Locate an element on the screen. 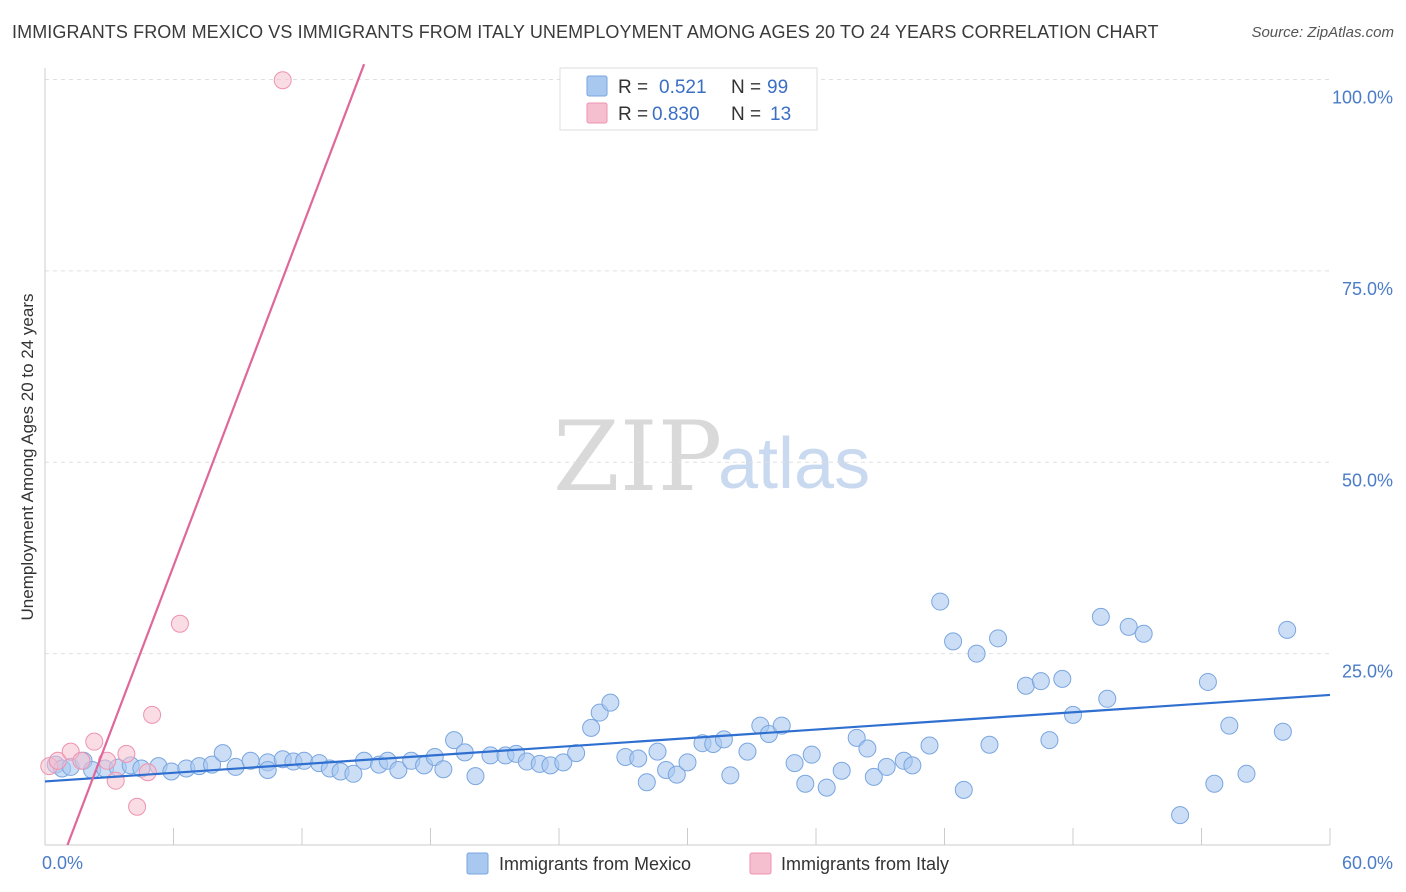  legend-n-label-italy: N = is located at coordinates (746, 114).